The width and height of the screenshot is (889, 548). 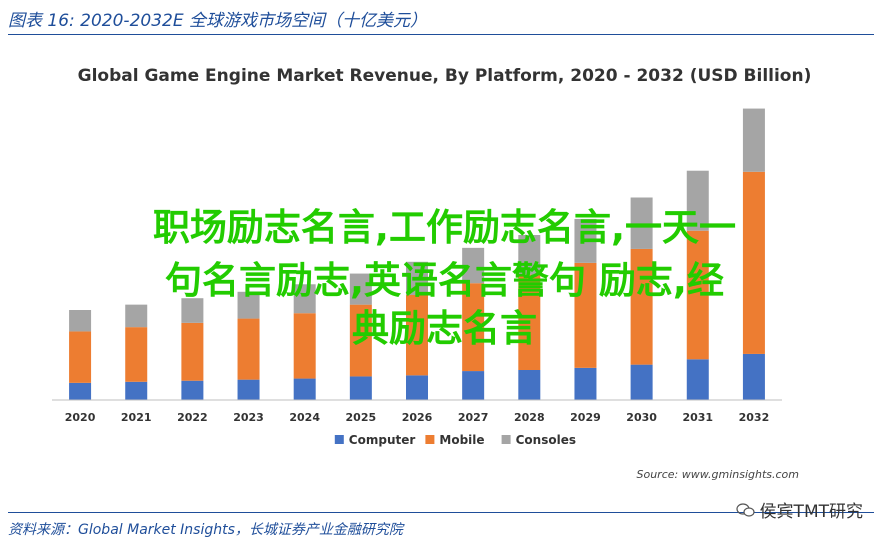 What do you see at coordinates (444, 328) in the screenshot?
I see `overlay-text-line-3: 典励志名言` at bounding box center [444, 328].